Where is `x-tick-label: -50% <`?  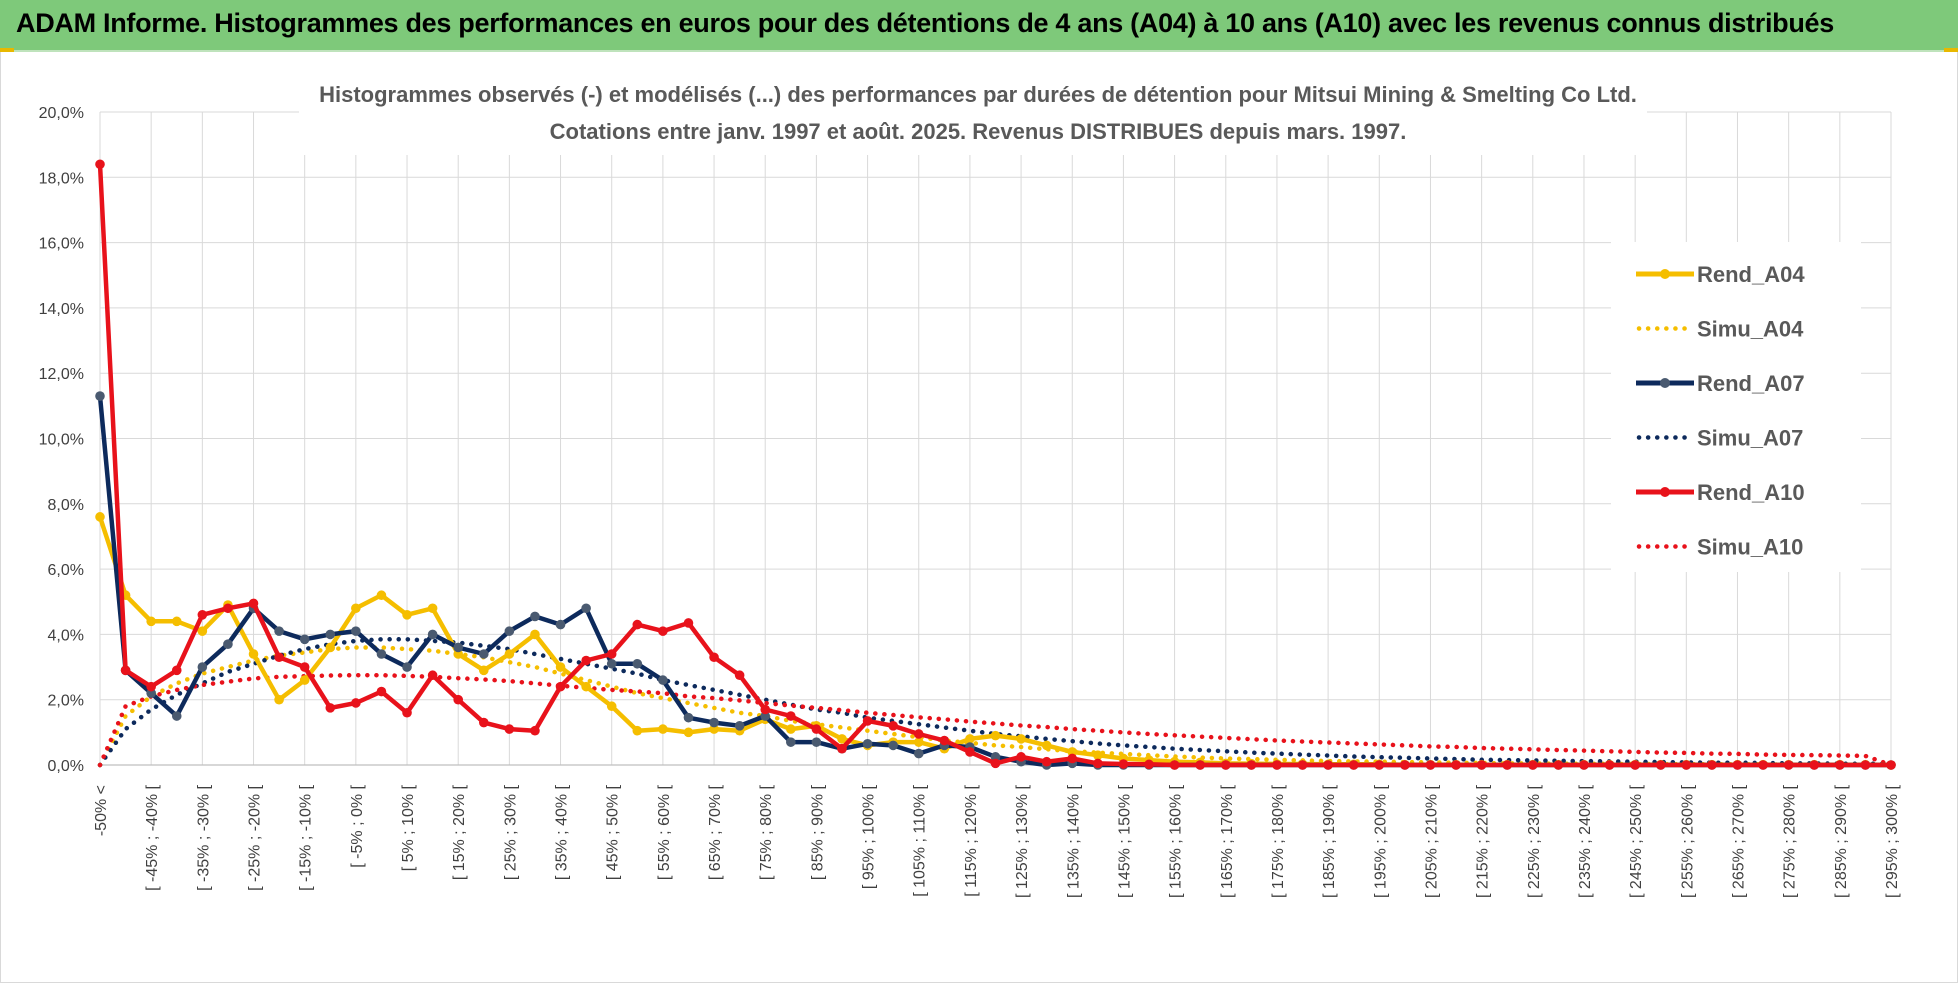 x-tick-label: -50% < is located at coordinates (101, 810).